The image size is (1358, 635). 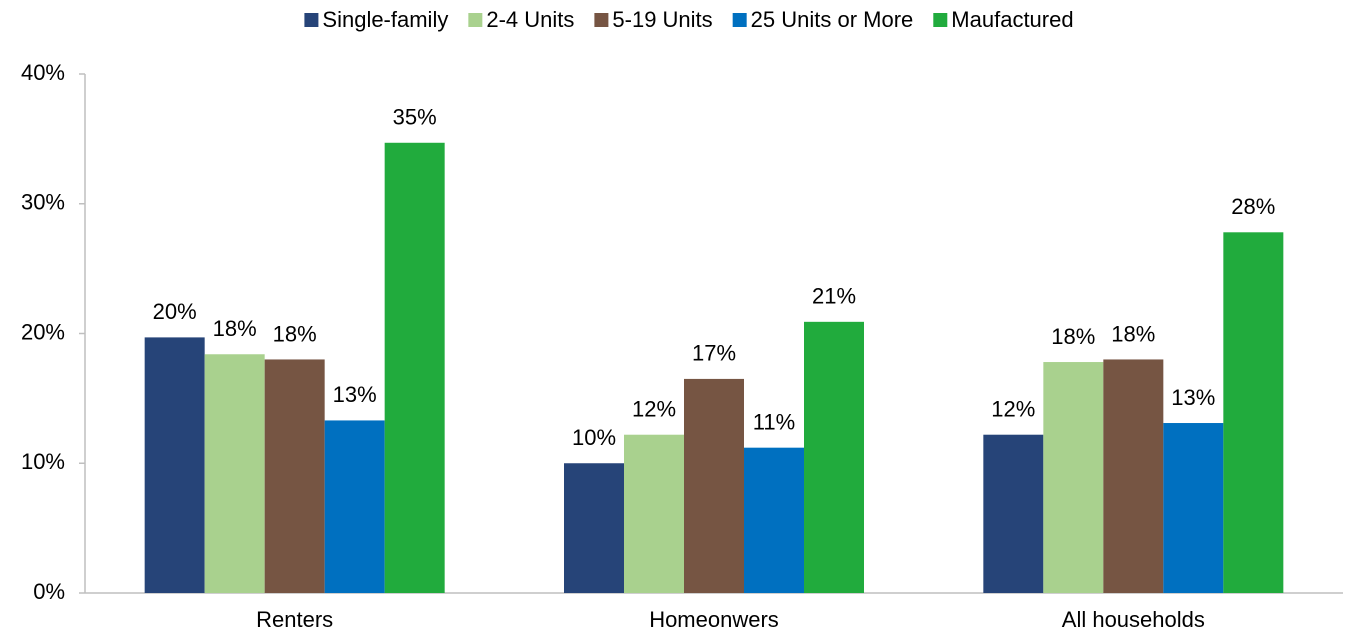 What do you see at coordinates (294, 619) in the screenshot?
I see `x-tick-label: Renters` at bounding box center [294, 619].